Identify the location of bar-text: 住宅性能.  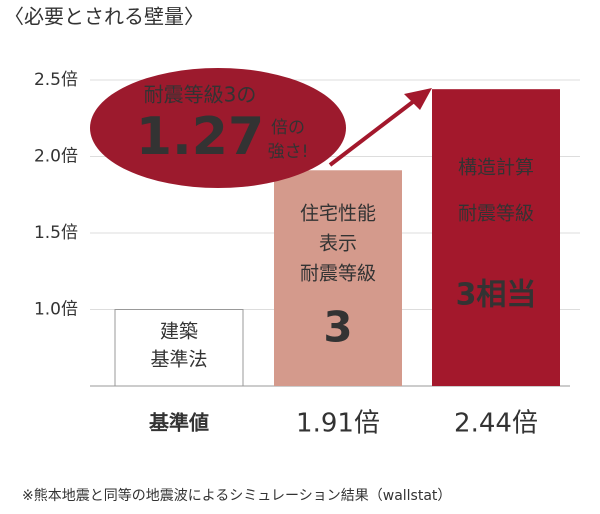
(338, 214).